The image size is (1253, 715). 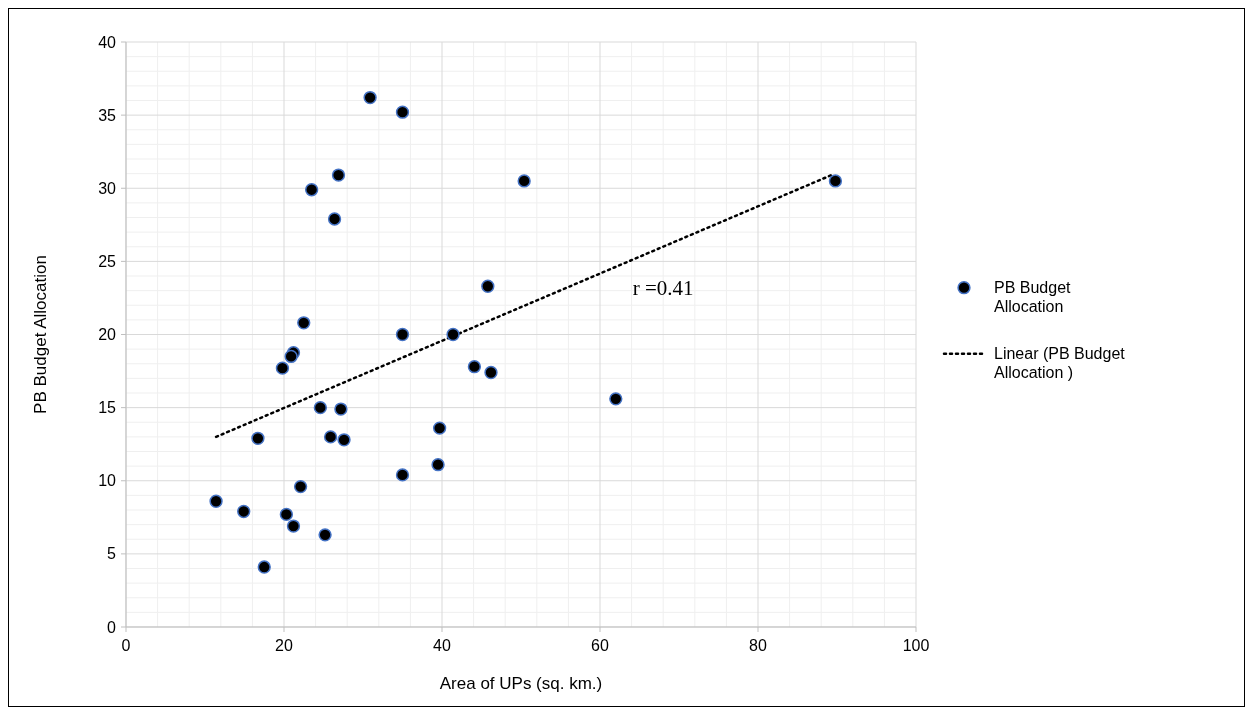 I want to click on y-tick-label: 10, so click(x=107, y=481).